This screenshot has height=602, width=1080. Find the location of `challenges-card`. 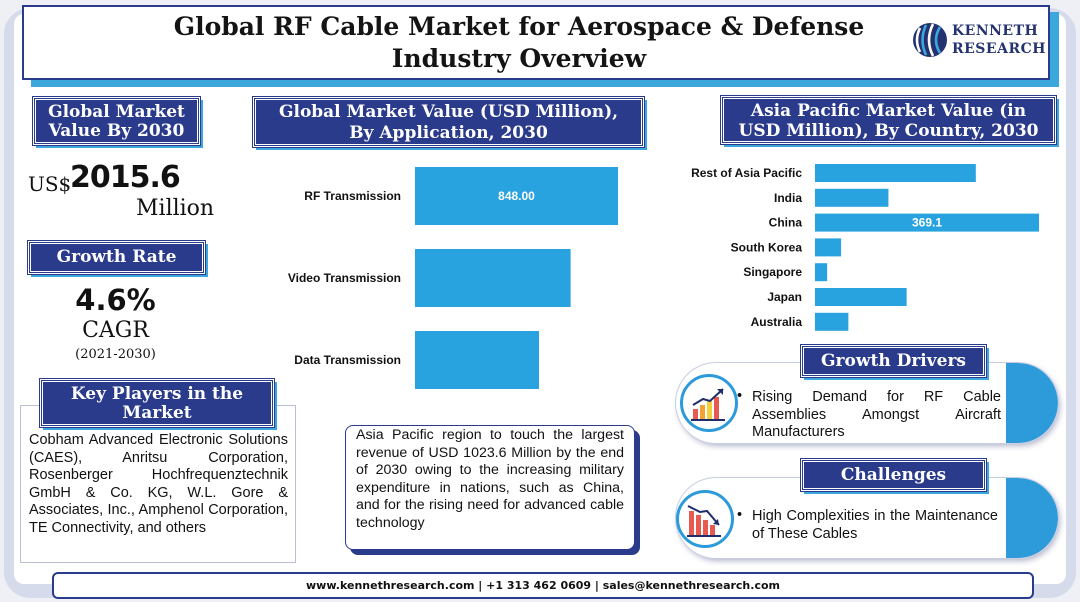

challenges-card is located at coordinates (867, 518).